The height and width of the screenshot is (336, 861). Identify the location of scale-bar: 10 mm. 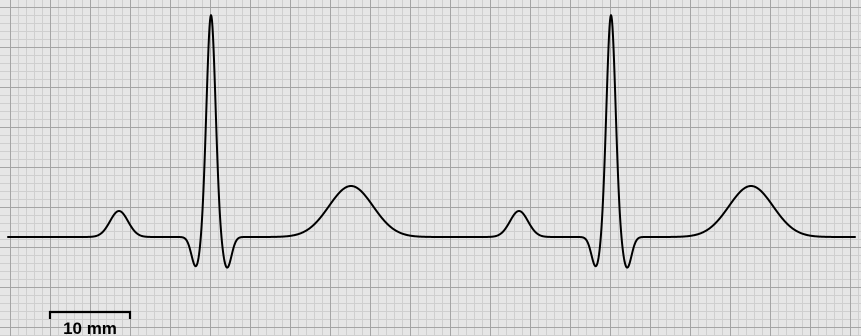
(90, 323).